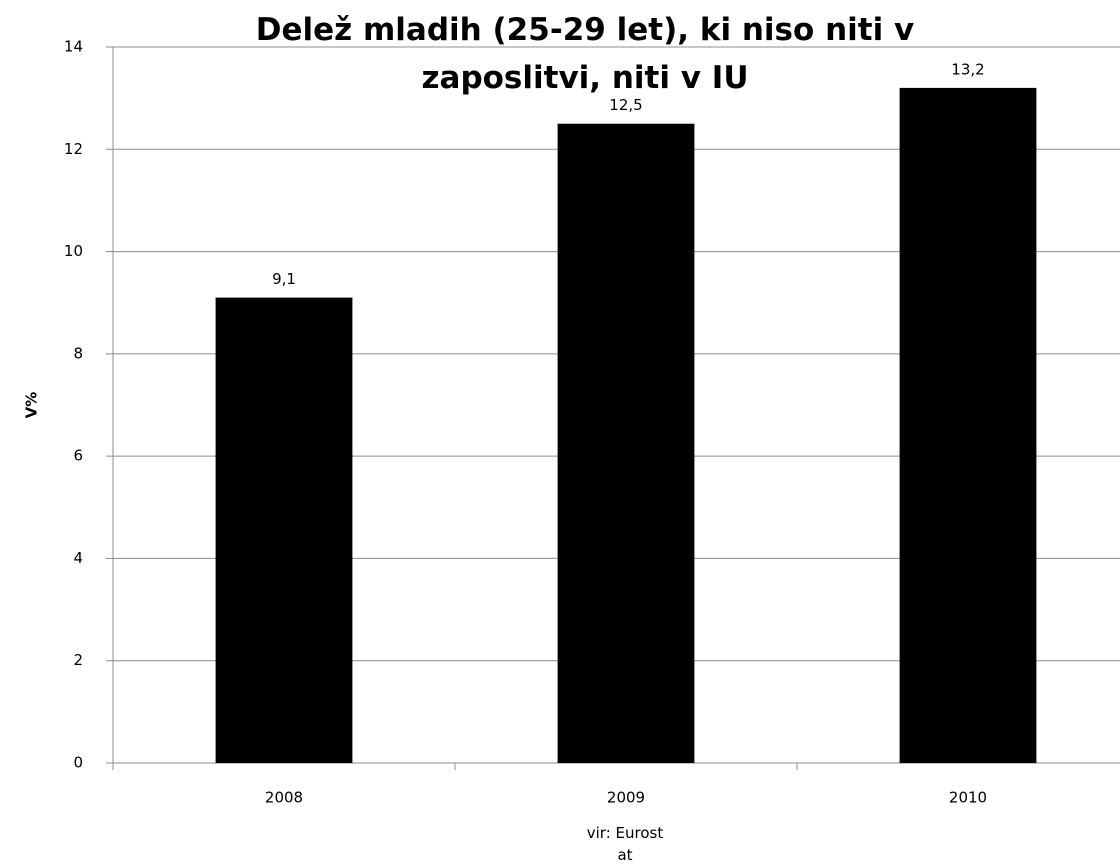 The height and width of the screenshot is (868, 1120). What do you see at coordinates (284, 798) in the screenshot?
I see `x-tick-label: 2008` at bounding box center [284, 798].